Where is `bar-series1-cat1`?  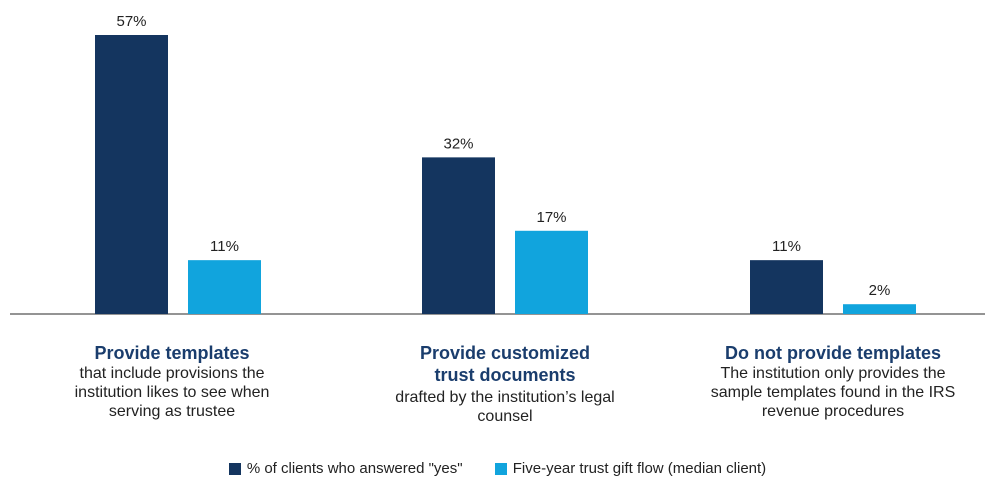 bar-series1-cat1 is located at coordinates (131, 174).